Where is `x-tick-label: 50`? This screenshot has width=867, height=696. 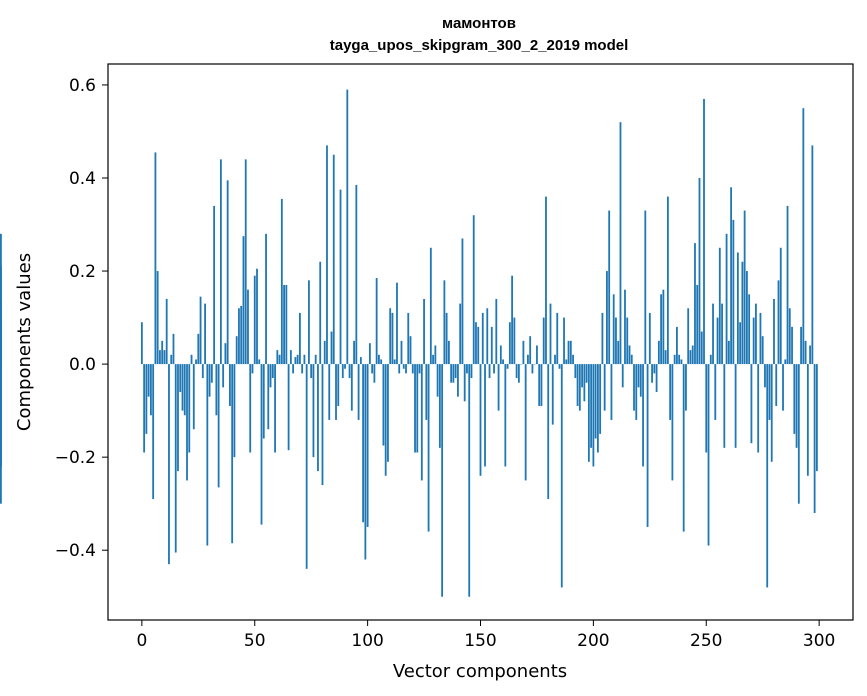 x-tick-label: 50 is located at coordinates (255, 641).